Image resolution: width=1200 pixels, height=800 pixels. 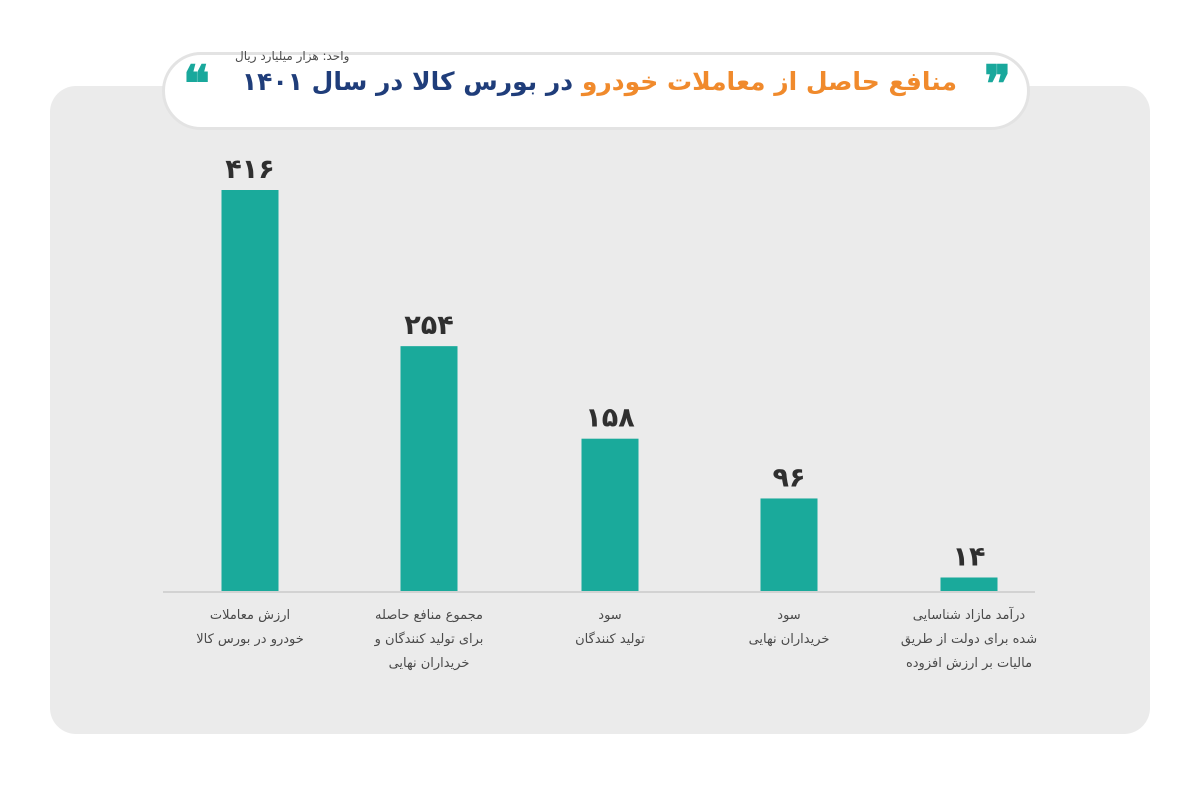 I want to click on category-label-4: سود خریداران نهایی, so click(x=789, y=627).